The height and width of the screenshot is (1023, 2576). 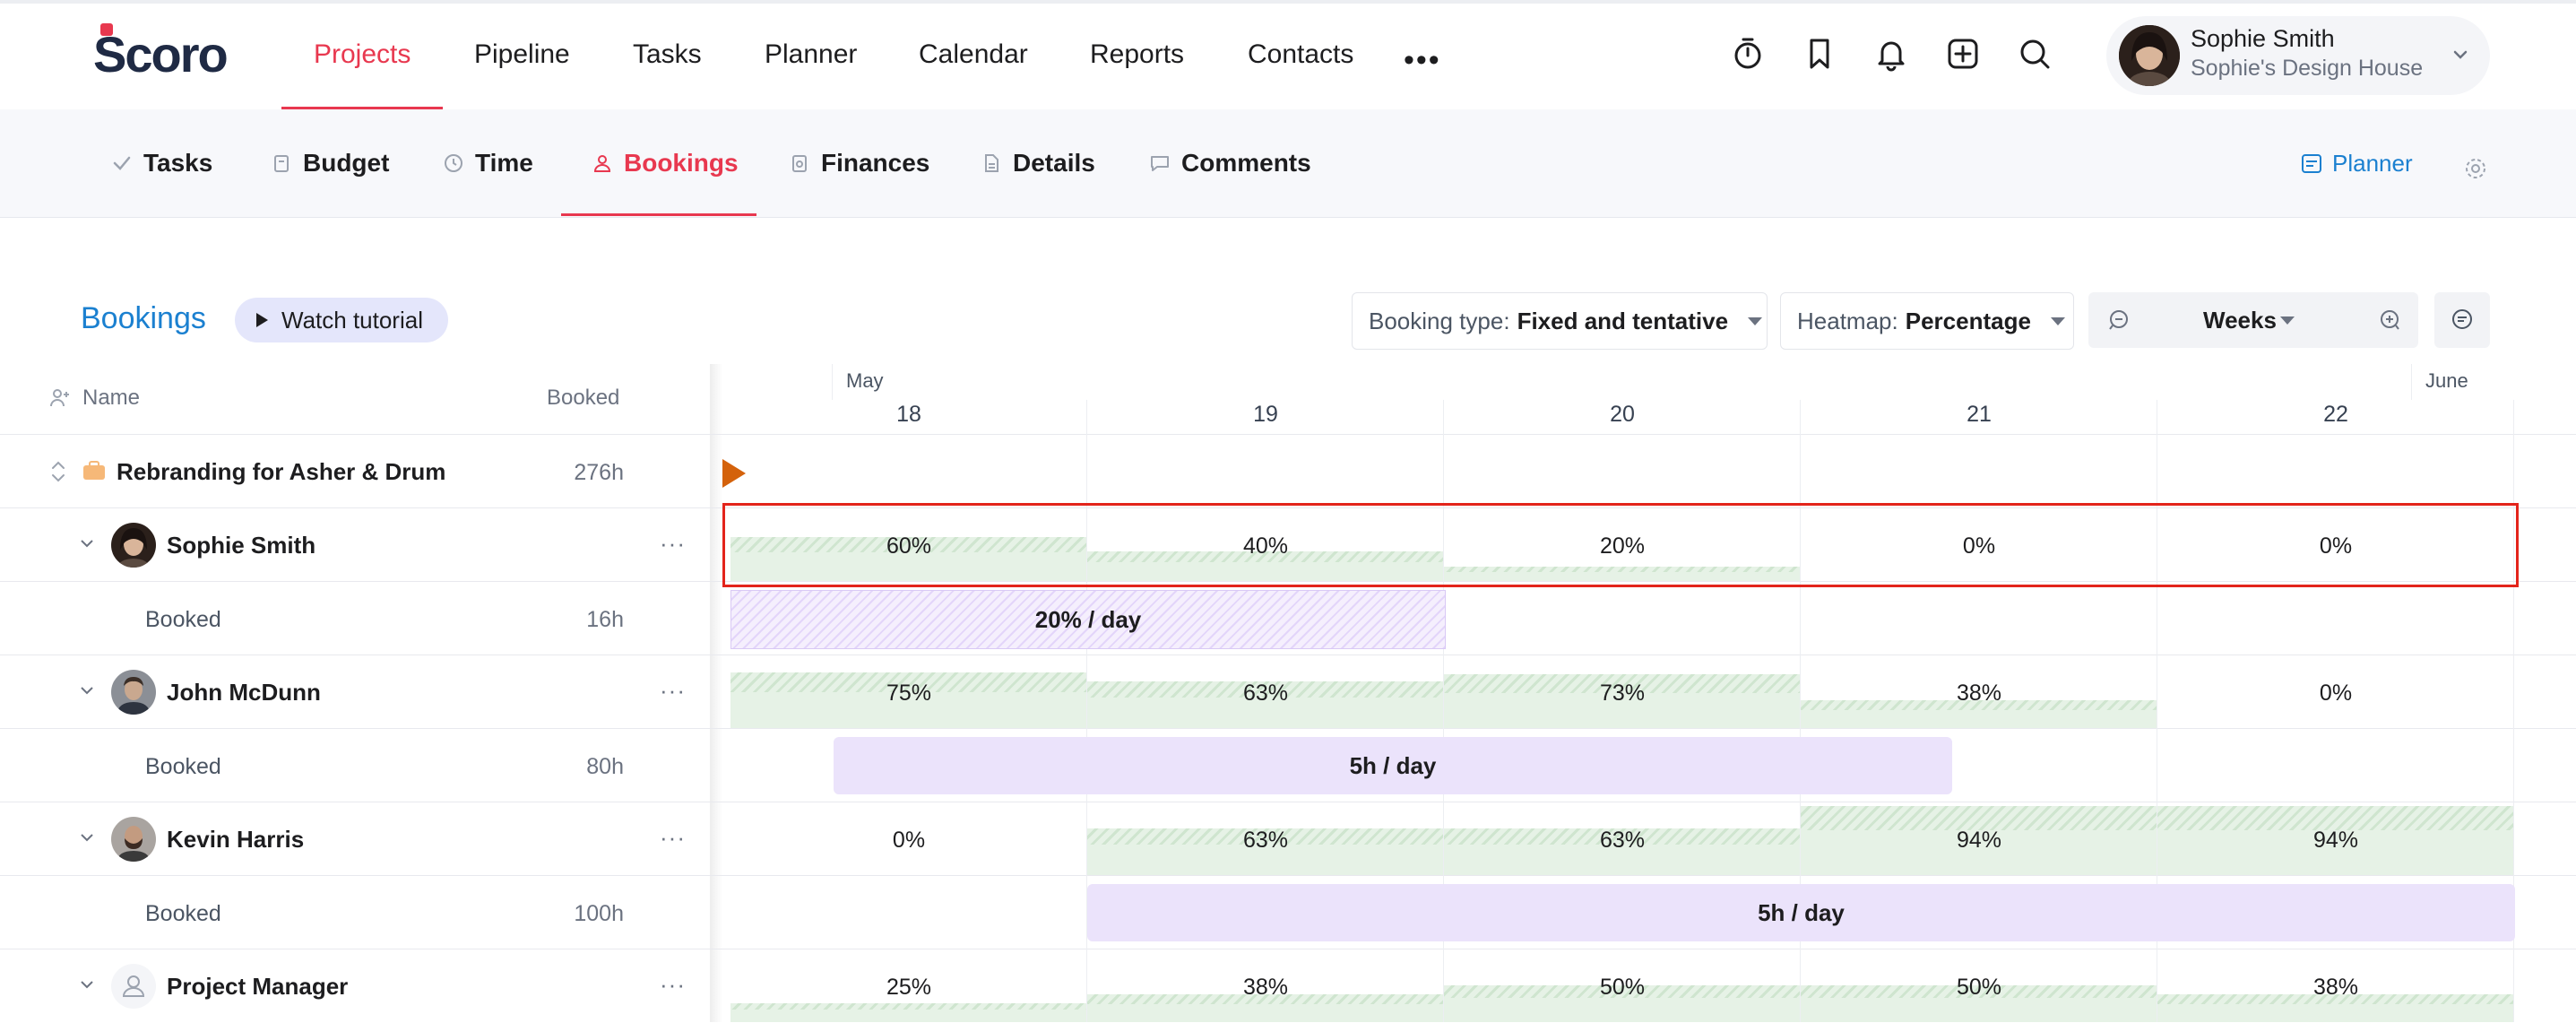 I want to click on nav-pipeline: Pipeline, so click(x=522, y=54).